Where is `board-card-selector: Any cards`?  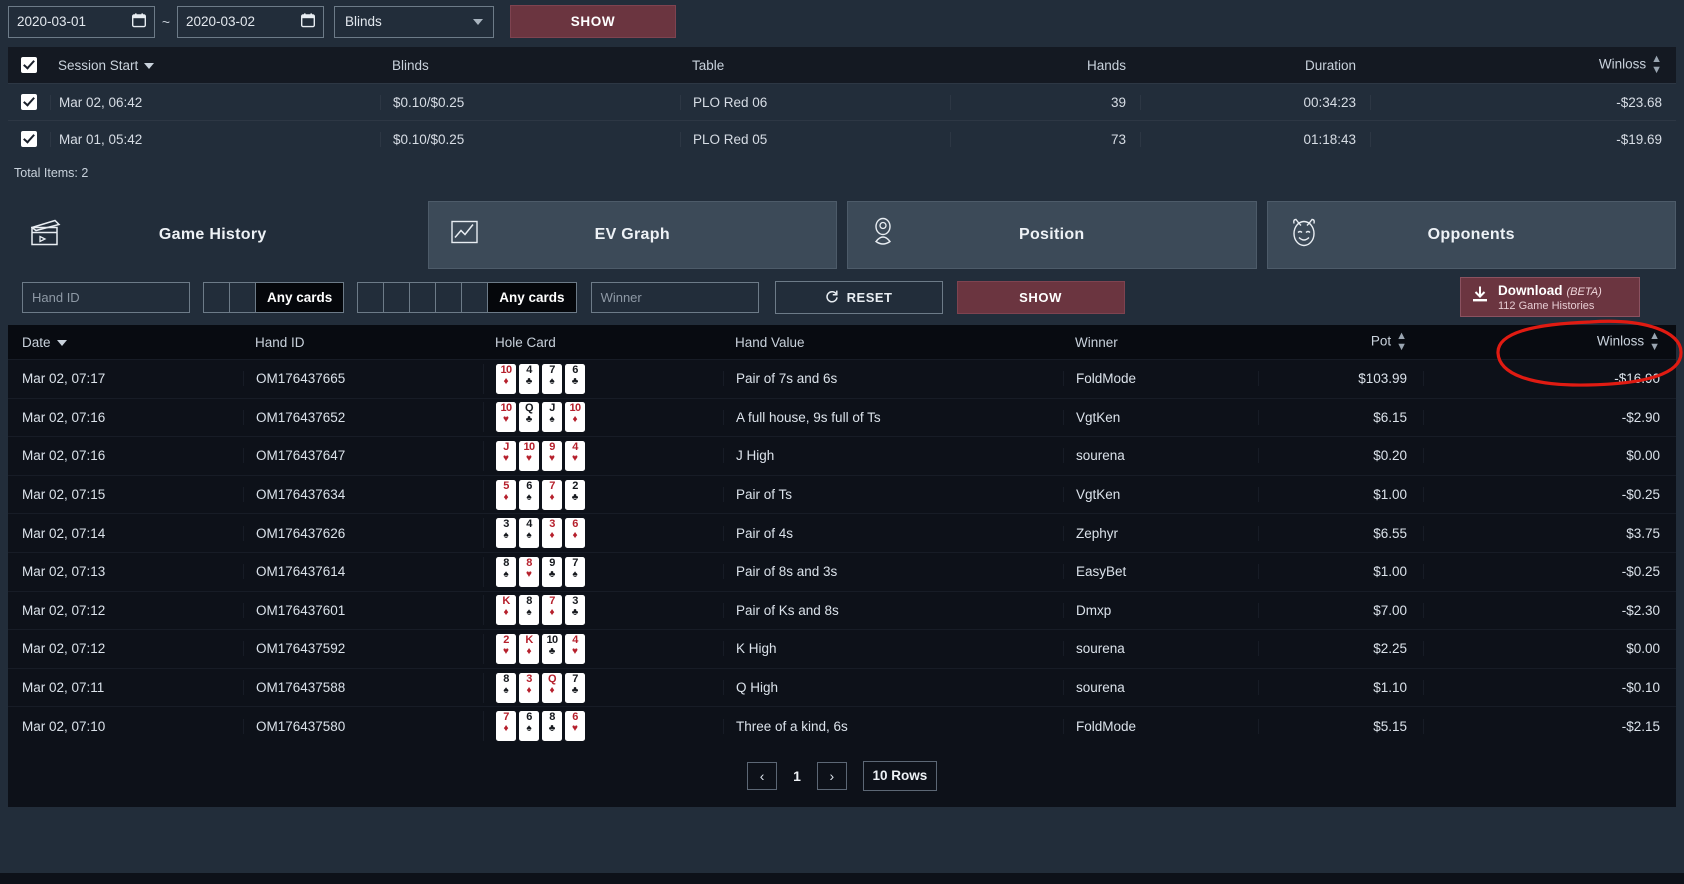 board-card-selector: Any cards is located at coordinates (467, 297).